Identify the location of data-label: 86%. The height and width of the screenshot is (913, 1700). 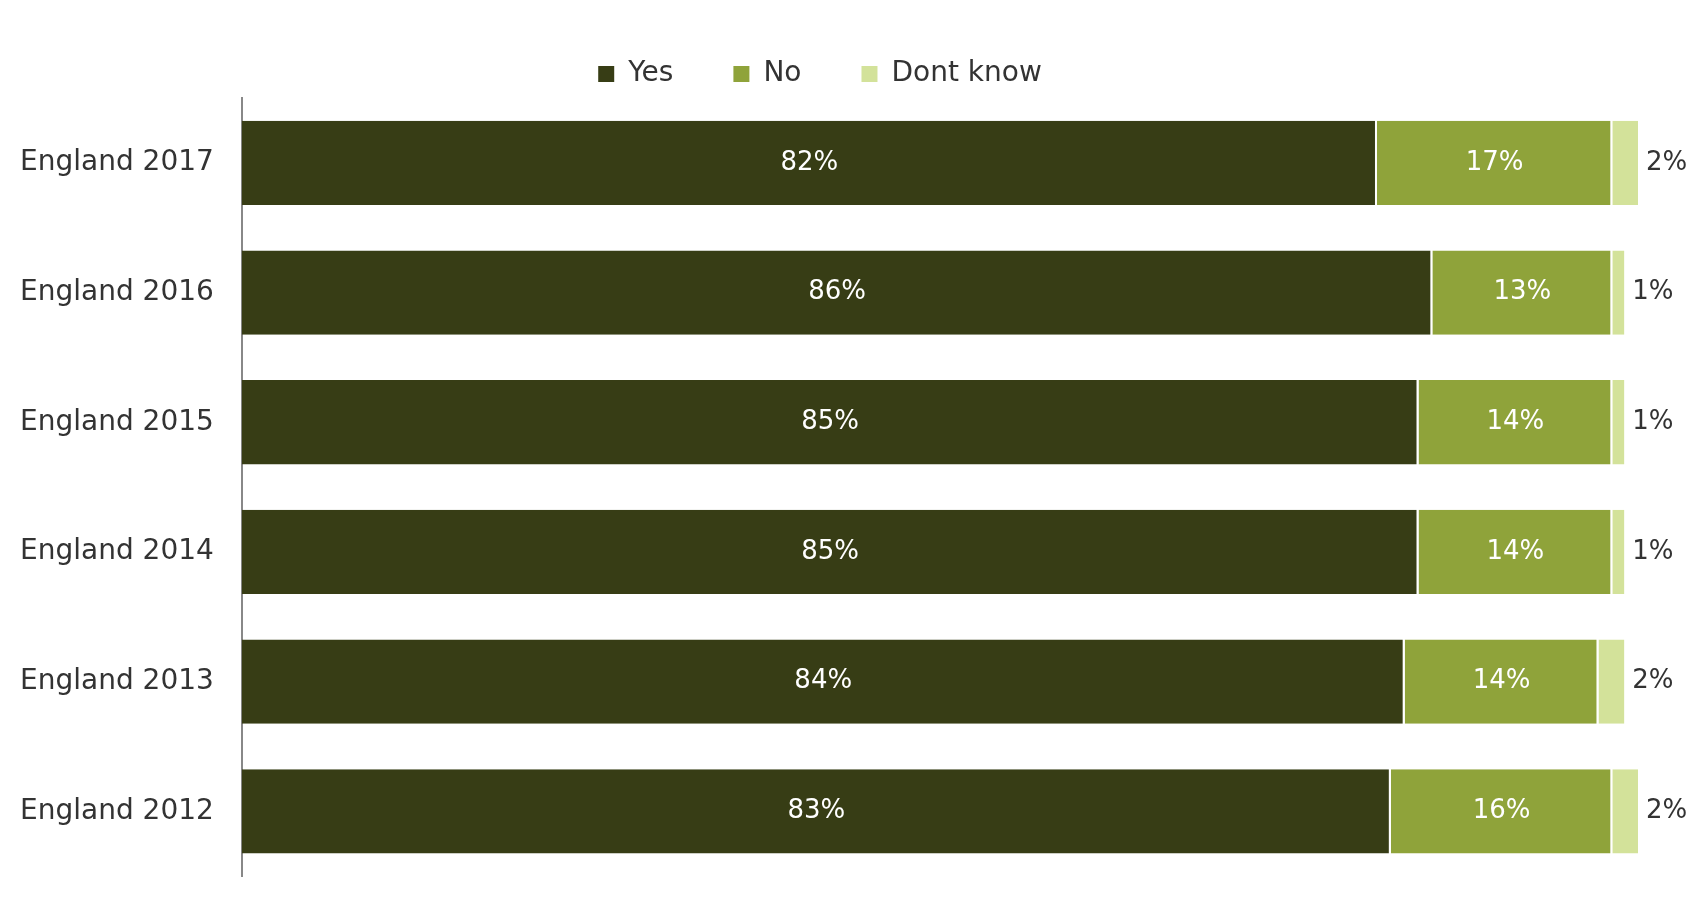
(837, 290).